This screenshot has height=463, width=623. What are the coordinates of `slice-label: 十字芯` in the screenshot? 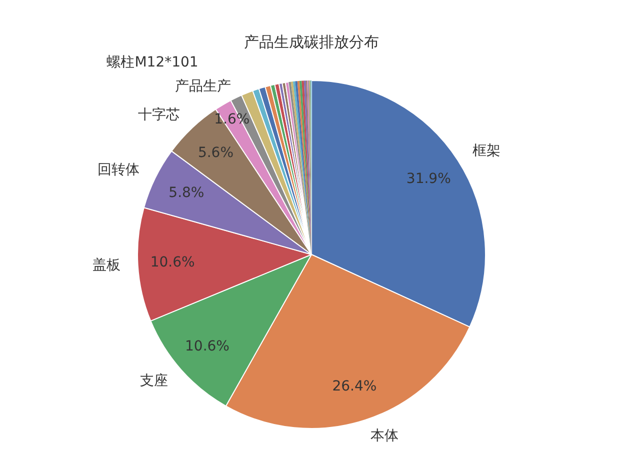 It's located at (159, 115).